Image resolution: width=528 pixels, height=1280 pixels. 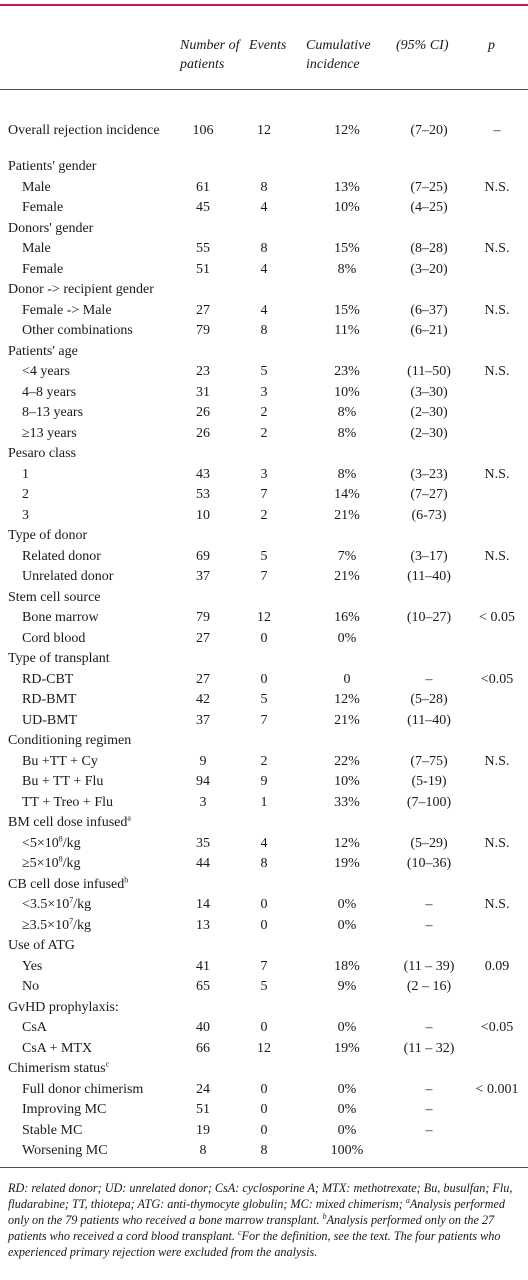 I want to click on row-label: 4–8 years, so click(x=49, y=393).